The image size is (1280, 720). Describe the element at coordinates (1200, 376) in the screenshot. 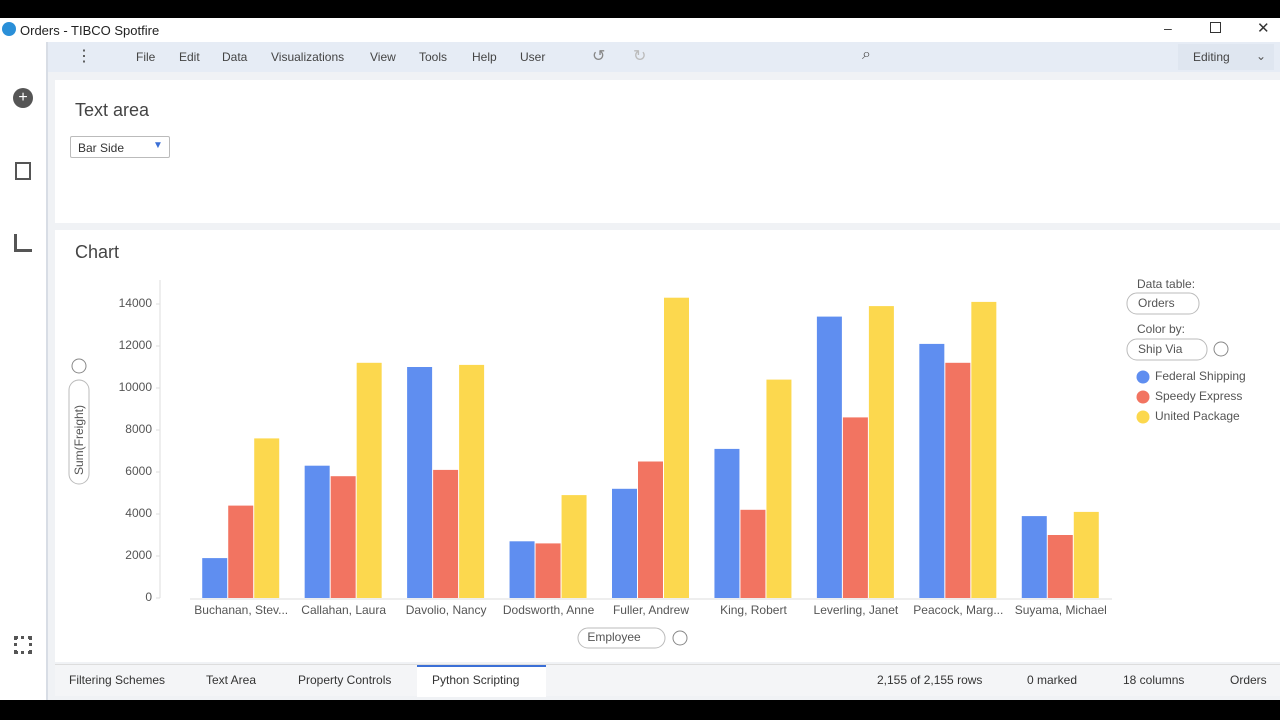

I see `legend-label: Federal Shipping` at that location.